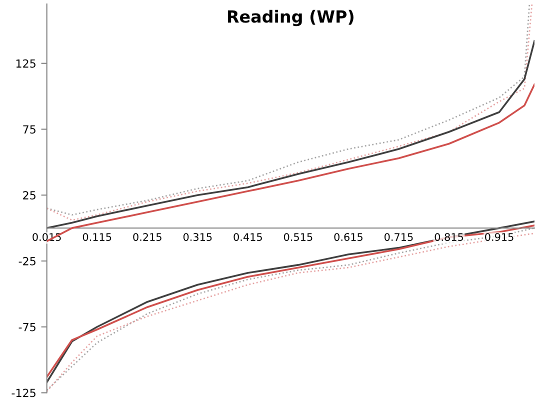  Describe the element at coordinates (197, 237) in the screenshot. I see `x-tick-label: 0.315` at that location.